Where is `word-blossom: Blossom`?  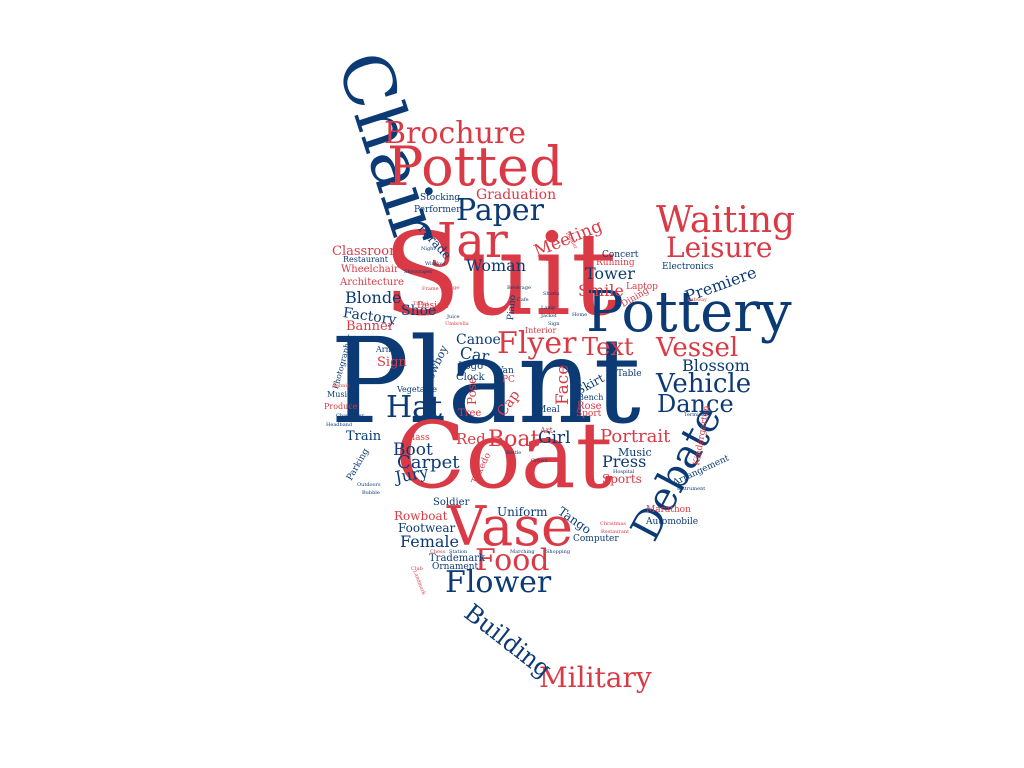 word-blossom: Blossom is located at coordinates (716, 365).